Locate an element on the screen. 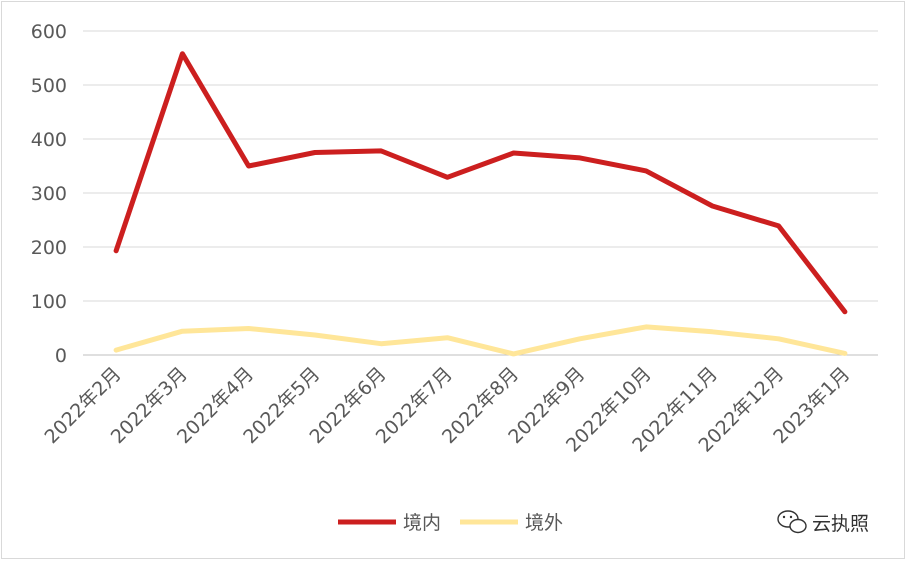  y-tick-label: 300 is located at coordinates (49, 194).